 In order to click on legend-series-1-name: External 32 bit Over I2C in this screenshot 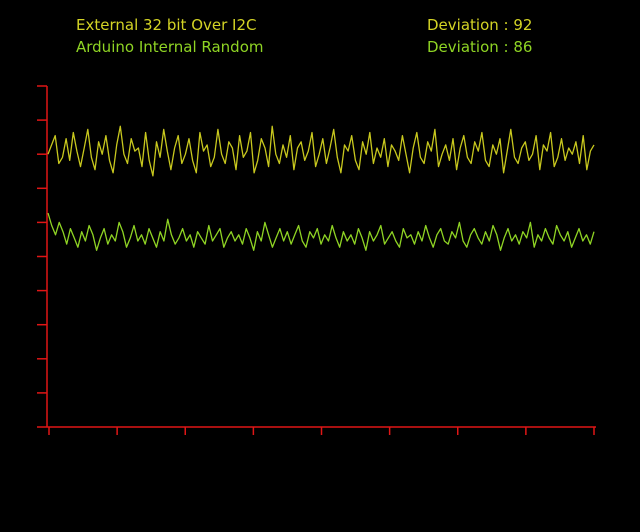, I will do `click(166, 25)`.